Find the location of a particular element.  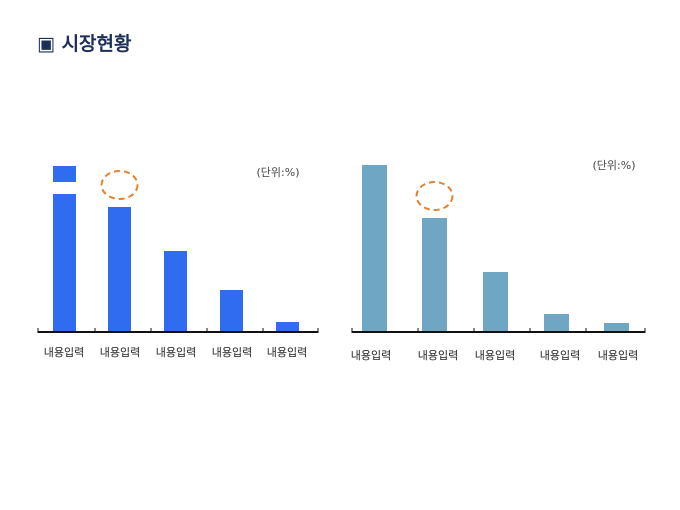

page-title: ▣ 시장현황 is located at coordinates (84, 44).